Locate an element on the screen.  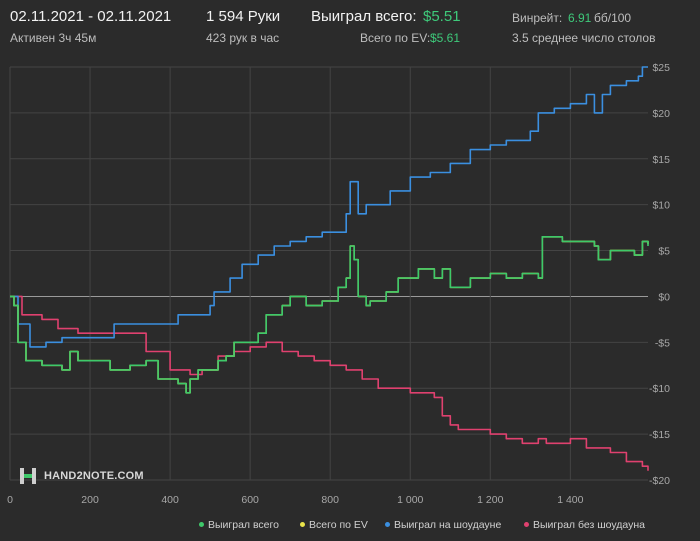
y-tick-label: $25 is located at coordinates (661, 68).